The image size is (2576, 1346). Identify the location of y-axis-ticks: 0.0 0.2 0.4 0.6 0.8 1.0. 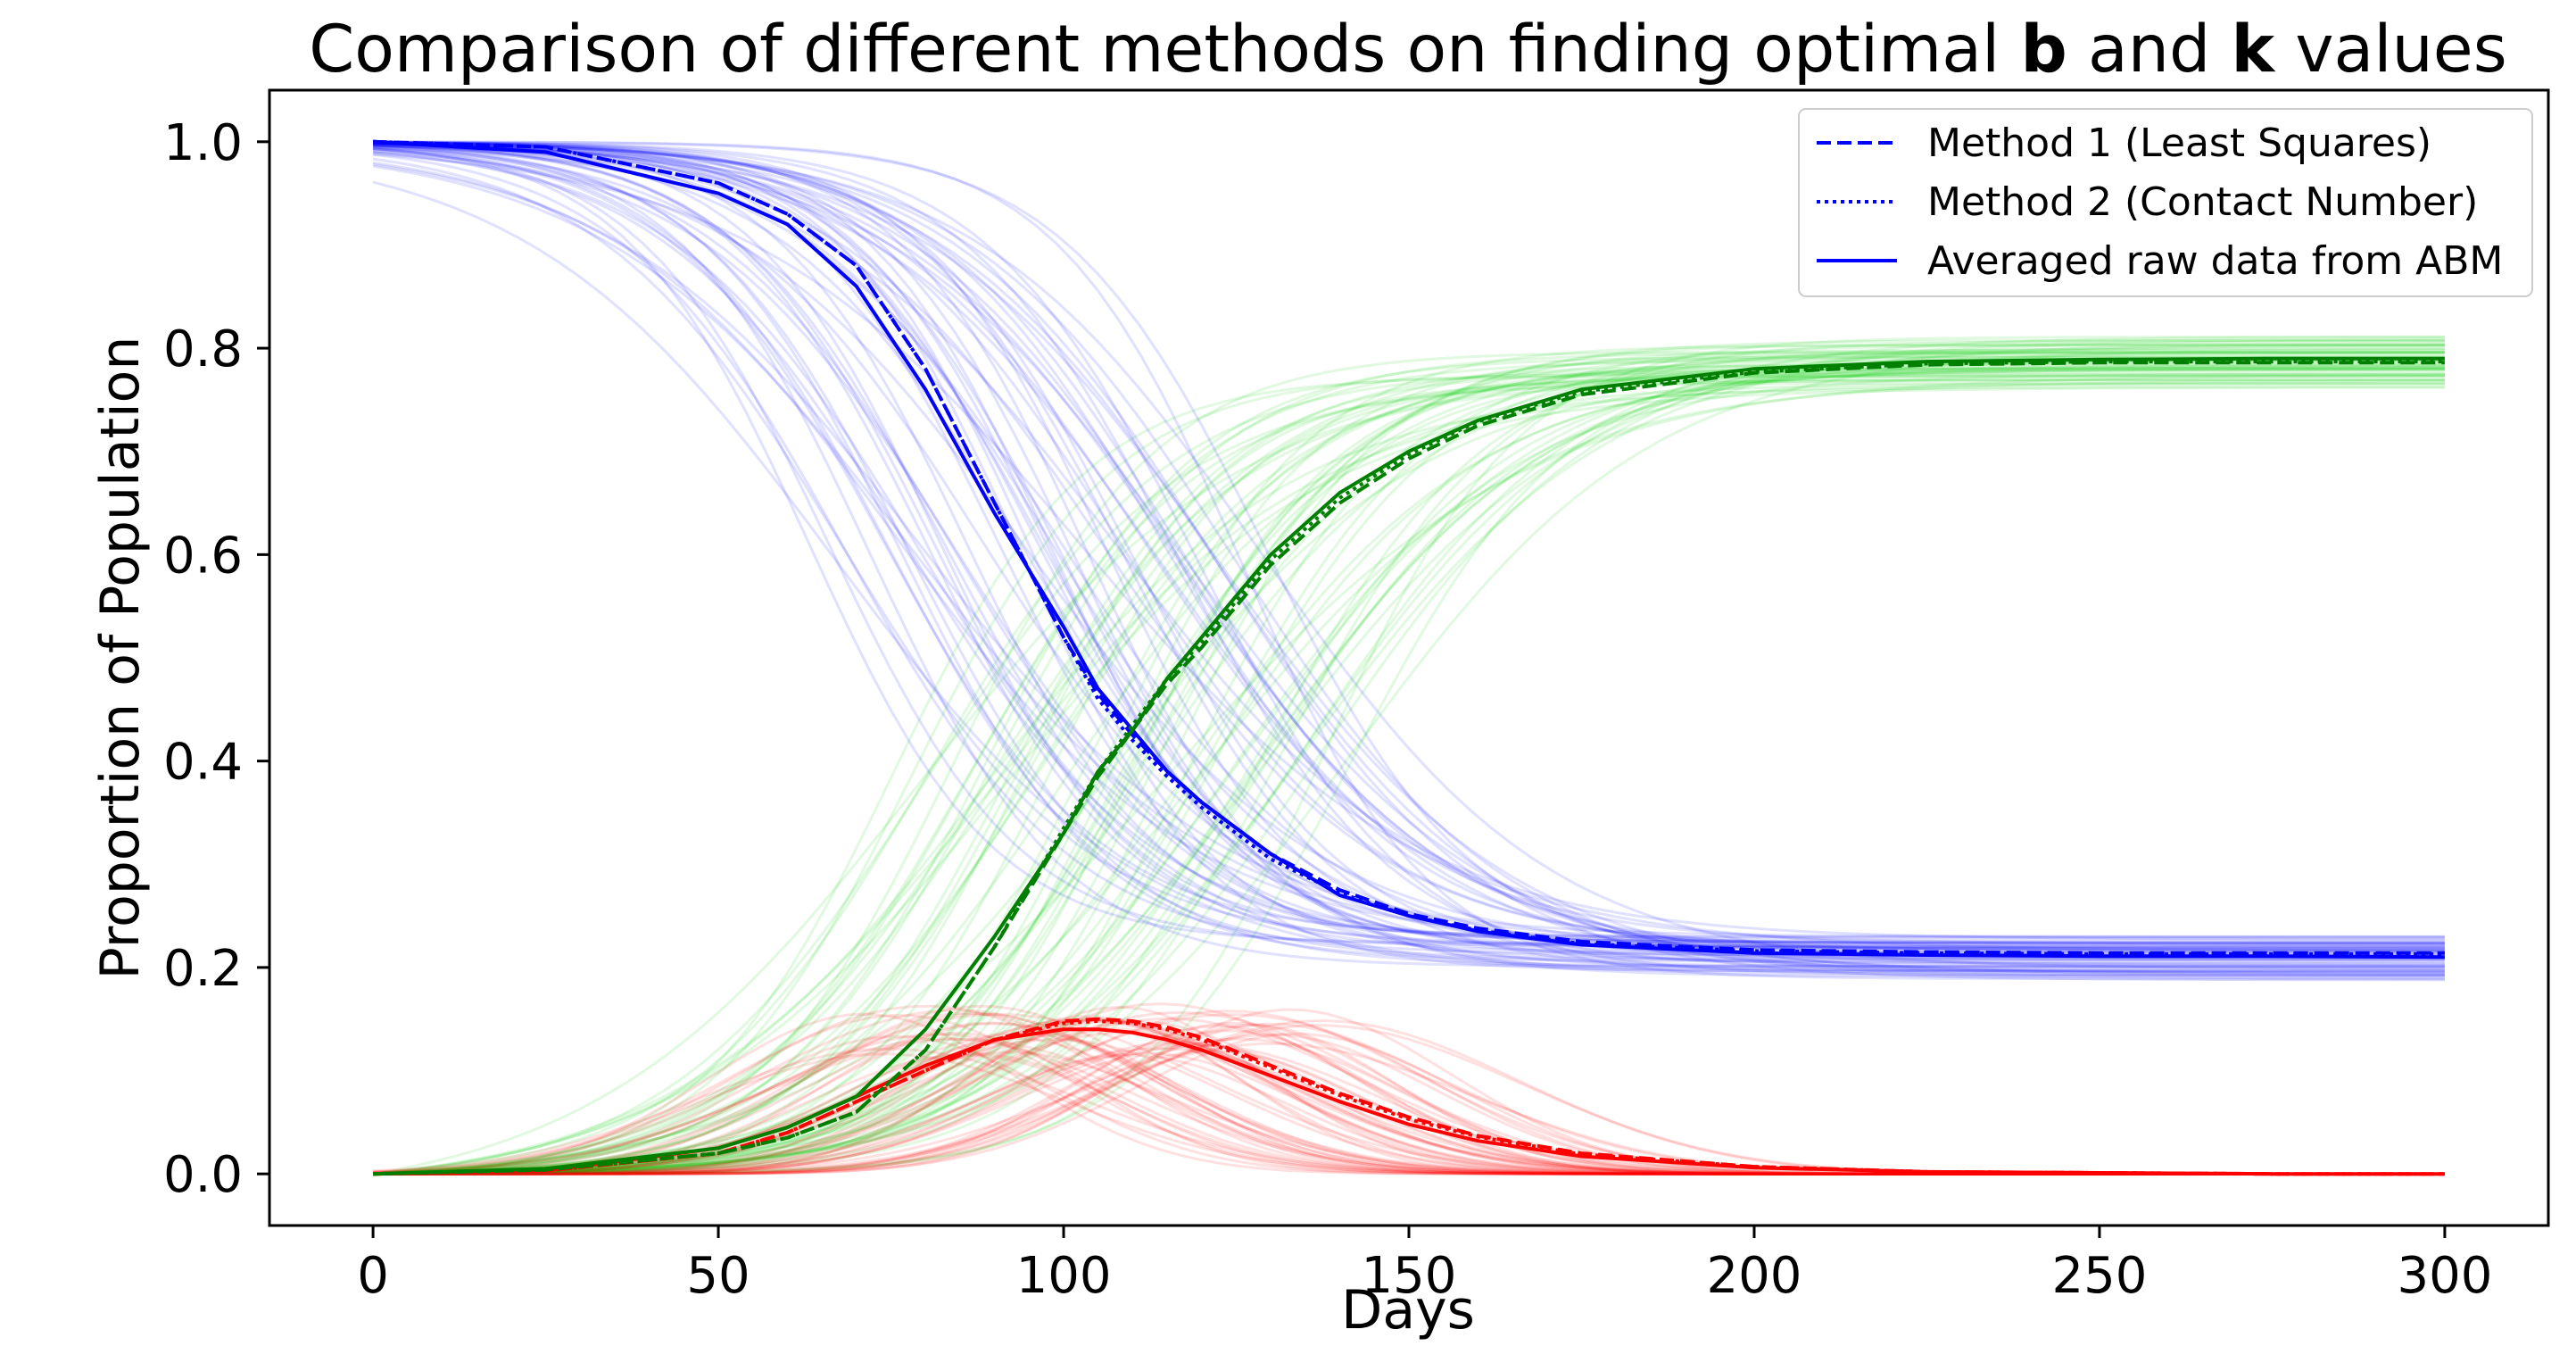
(216, 659).